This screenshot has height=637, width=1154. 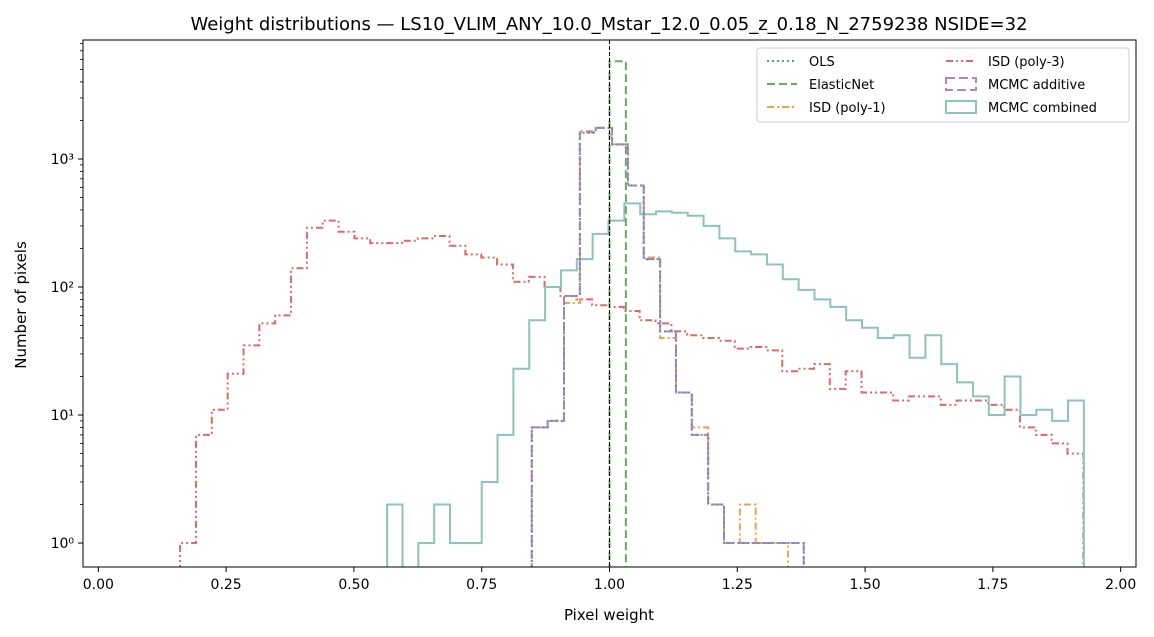 I want to click on legend-item: MCMC additive, so click(x=1015, y=85).